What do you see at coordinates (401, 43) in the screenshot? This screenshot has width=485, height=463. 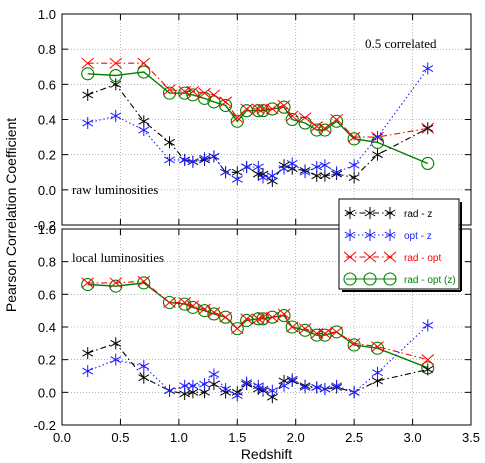 I see `annotation-correlated: 0.5 correlated` at bounding box center [401, 43].